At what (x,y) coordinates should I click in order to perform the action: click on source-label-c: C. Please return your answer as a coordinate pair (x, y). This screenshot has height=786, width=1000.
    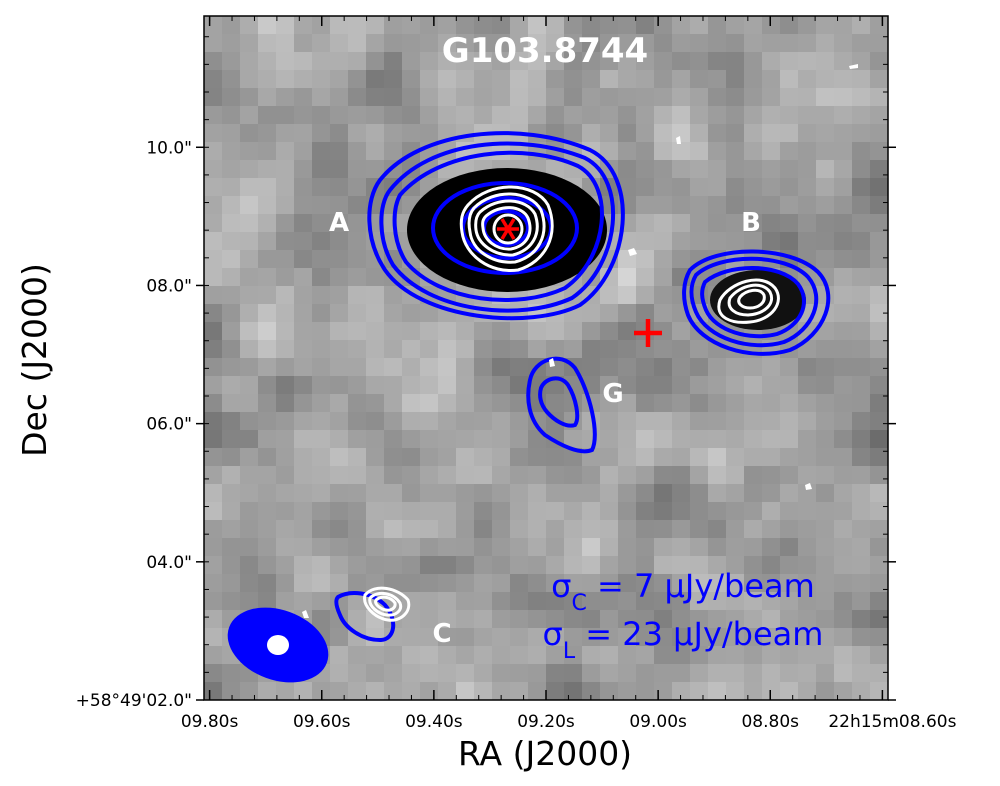
    Looking at the image, I should click on (441, 634).